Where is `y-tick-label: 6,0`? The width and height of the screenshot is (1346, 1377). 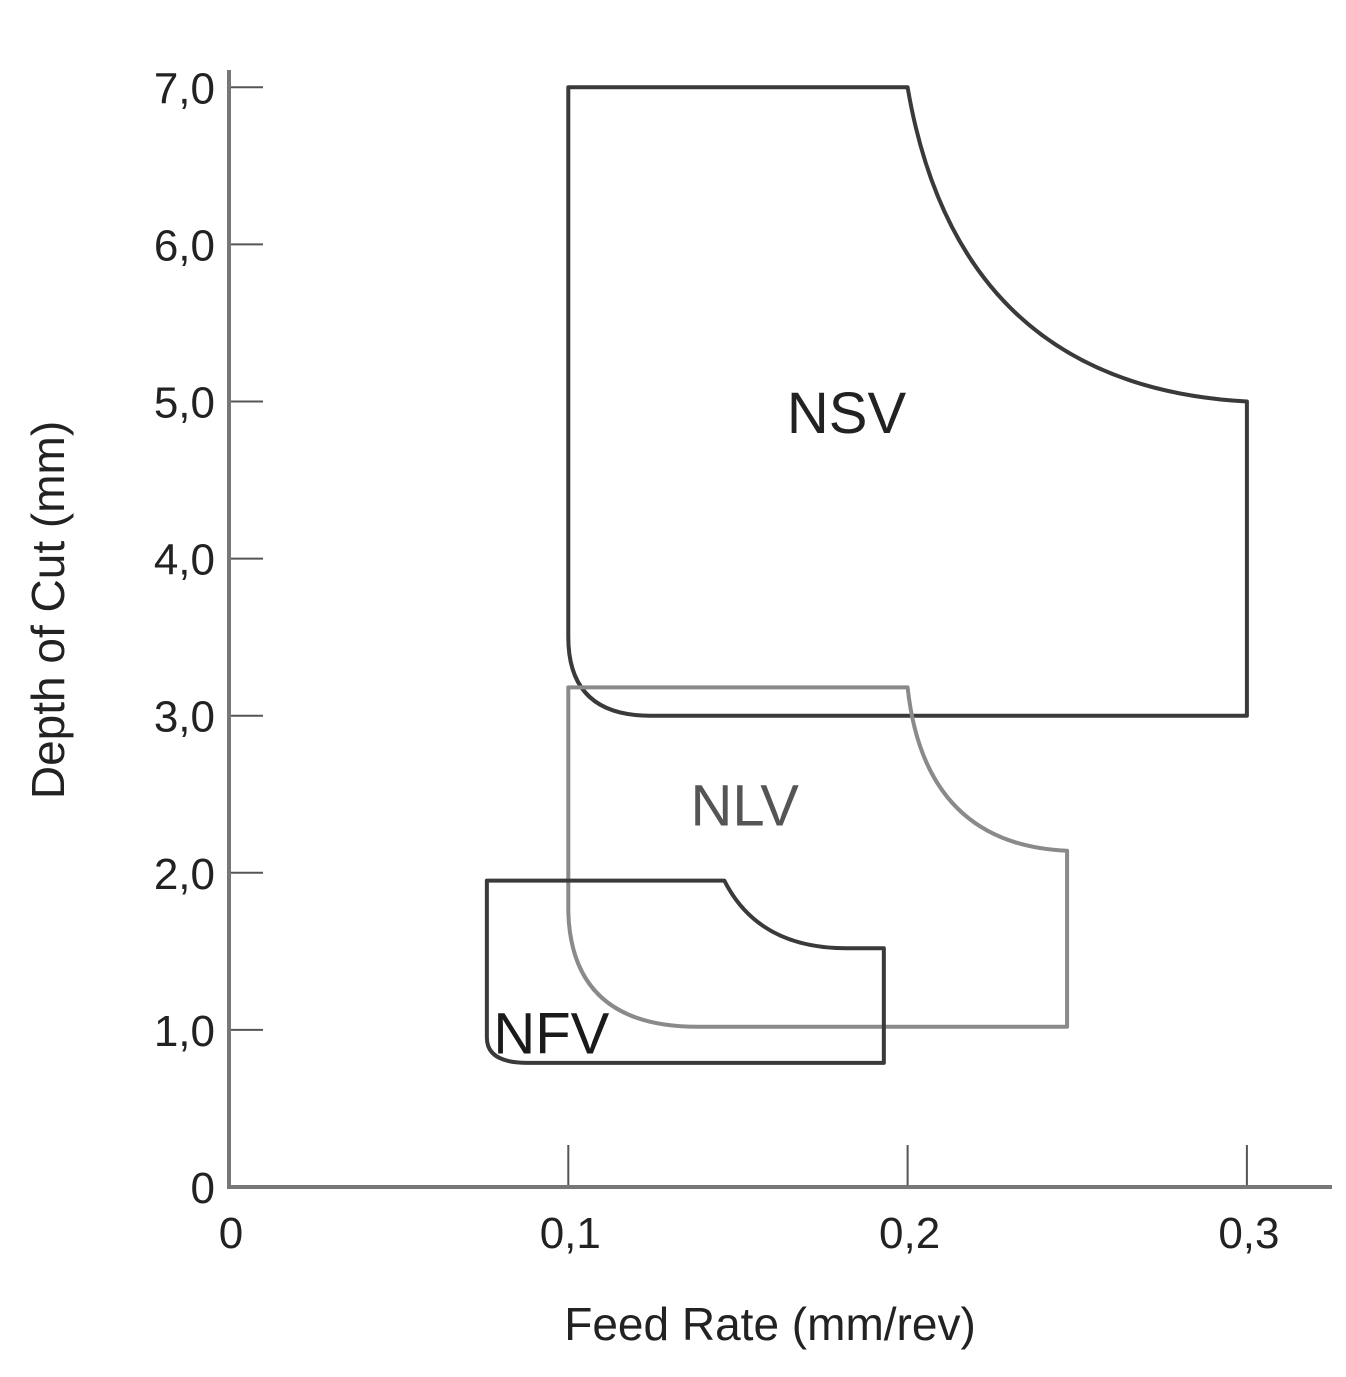 y-tick-label: 6,0 is located at coordinates (184, 245).